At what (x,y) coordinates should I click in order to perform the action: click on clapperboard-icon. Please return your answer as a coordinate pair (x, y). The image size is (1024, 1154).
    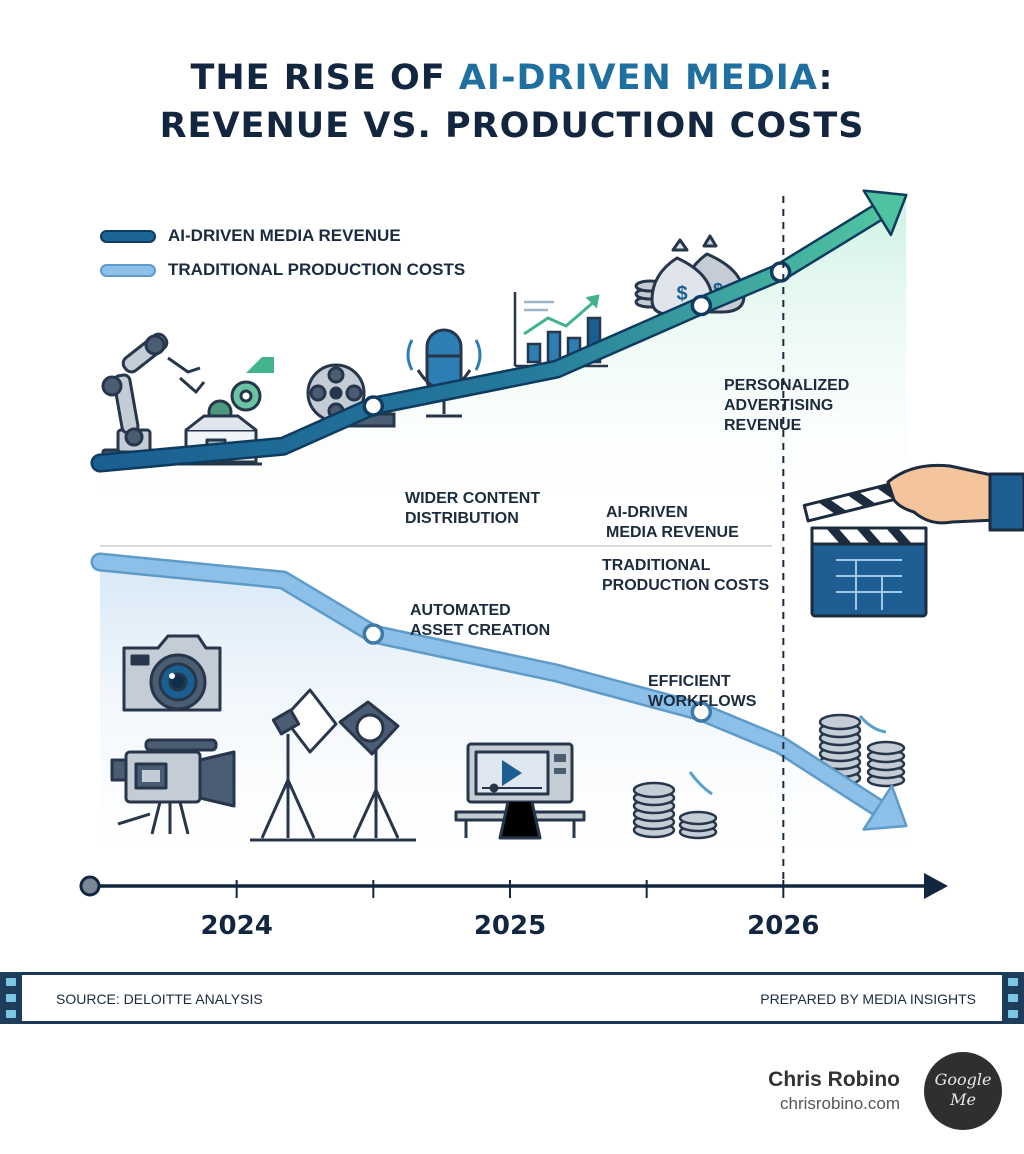
    Looking at the image, I should click on (913, 540).